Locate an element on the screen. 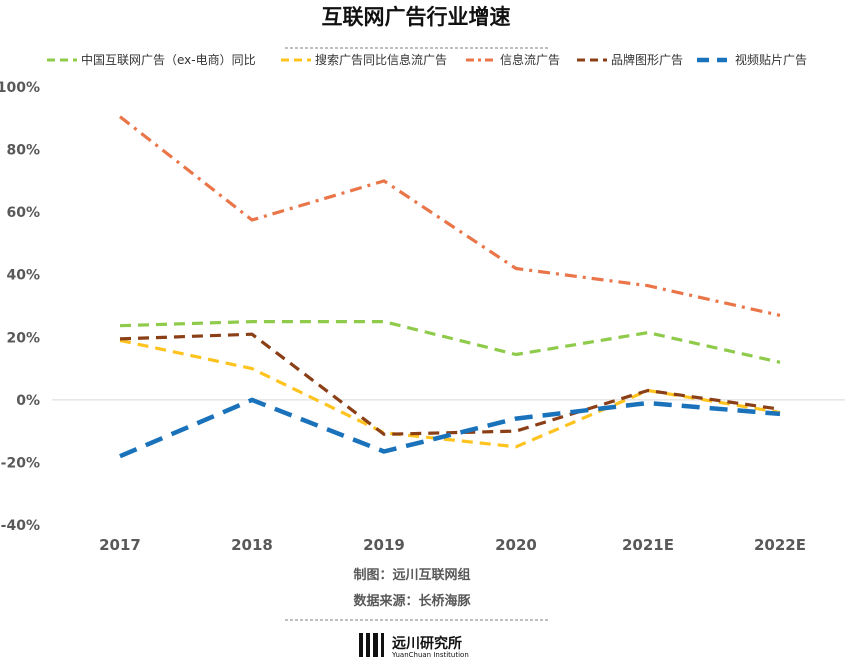 The height and width of the screenshot is (665, 848). y-tick-label: 60% is located at coordinates (23, 213).